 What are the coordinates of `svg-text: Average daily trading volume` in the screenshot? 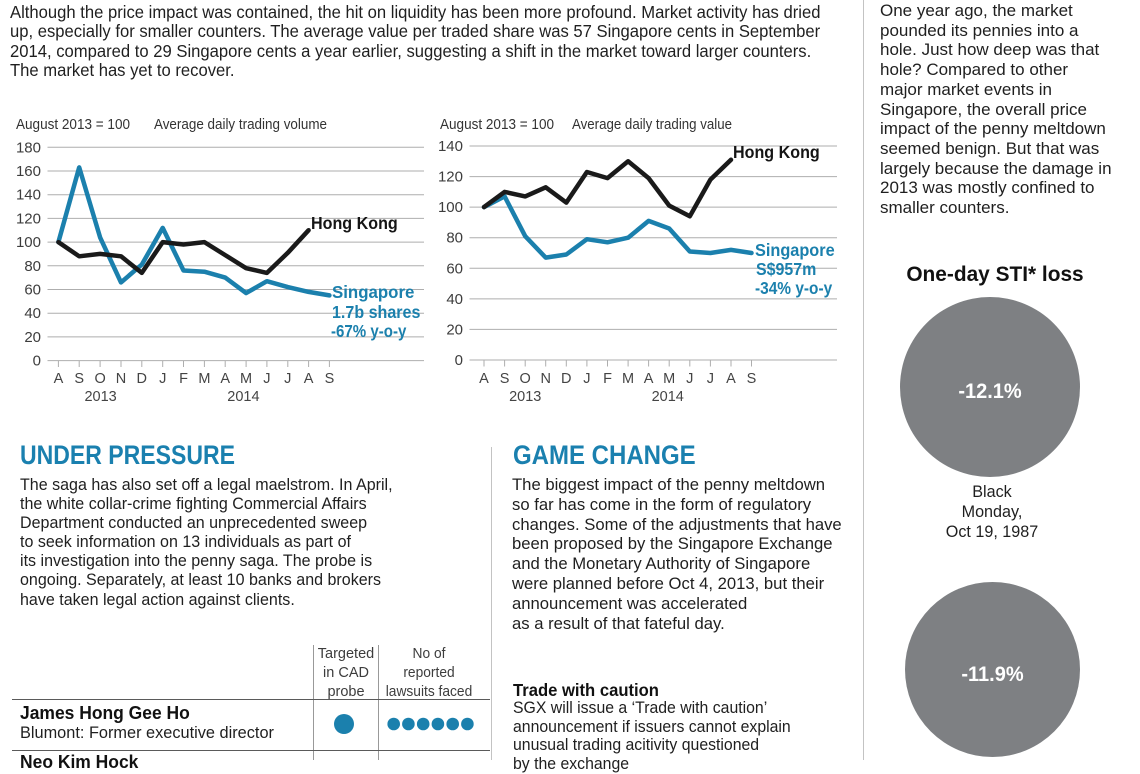 It's located at (240, 125).